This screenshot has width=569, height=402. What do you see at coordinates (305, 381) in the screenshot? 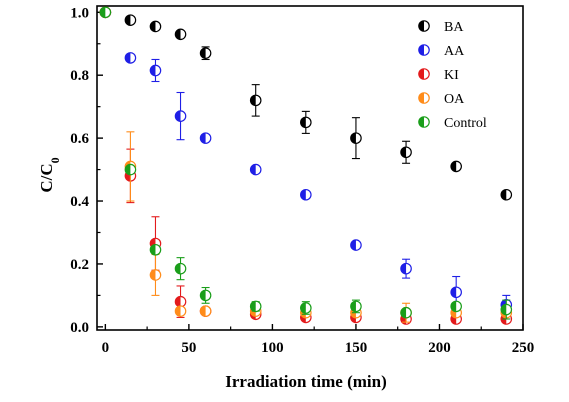
I see `x-axis-title: Irradiation time (min)` at bounding box center [305, 381].